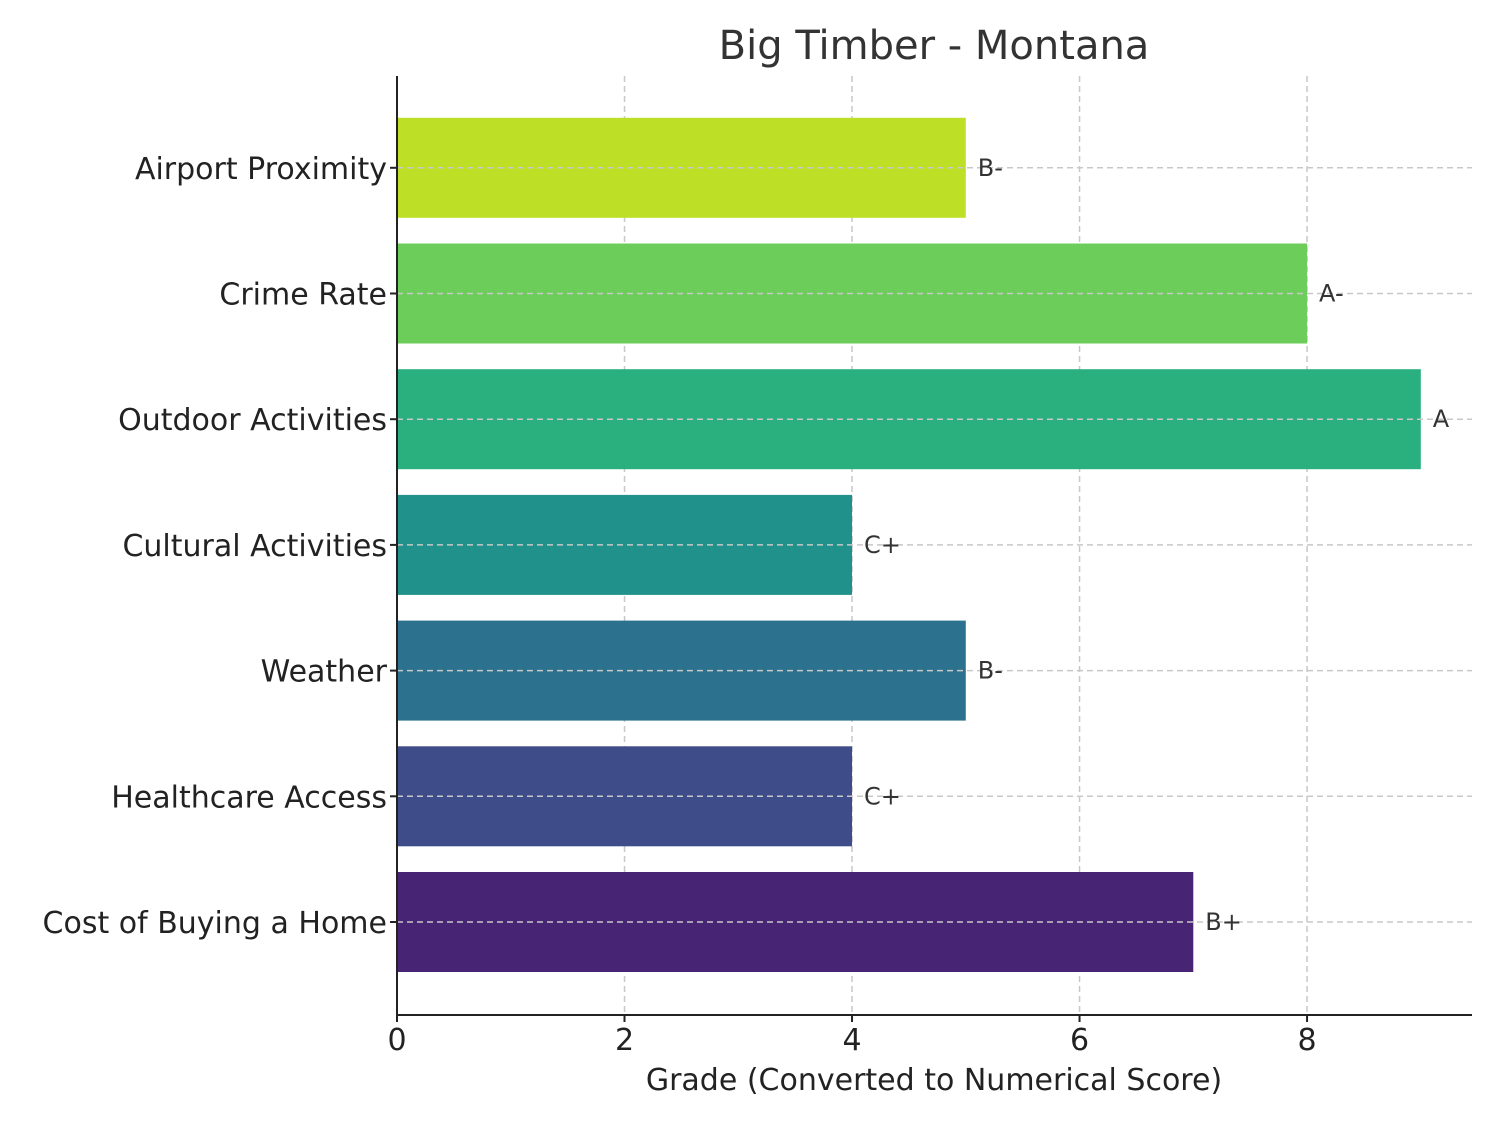 This screenshot has height=1125, width=1500. I want to click on y-tick-label: Crime Rate, so click(303, 295).